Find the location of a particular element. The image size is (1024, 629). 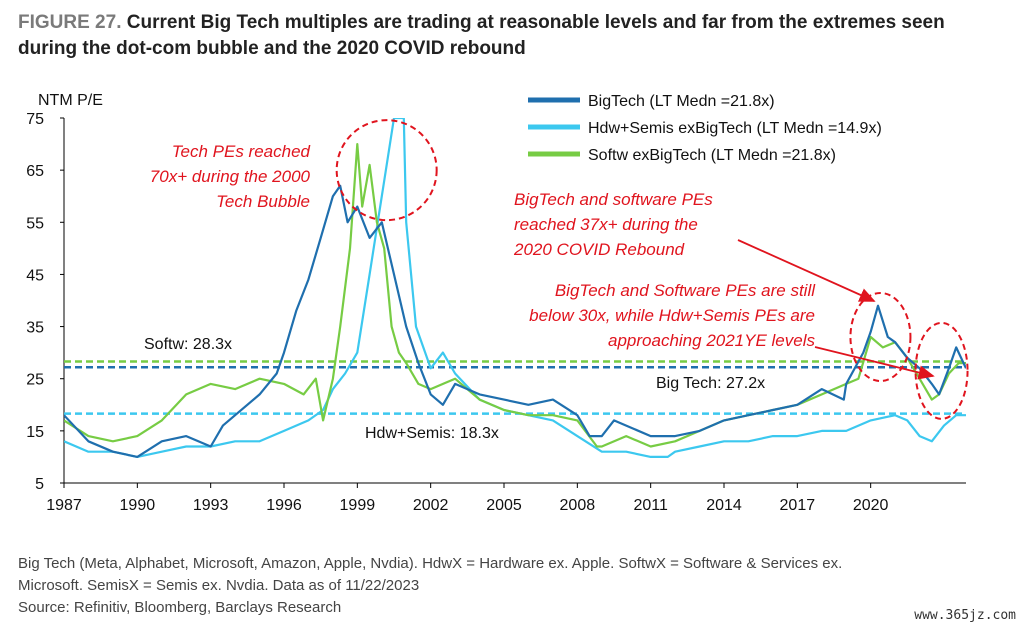

annotation-current-line: BigTech and Software PEs are still is located at coordinates (685, 290).